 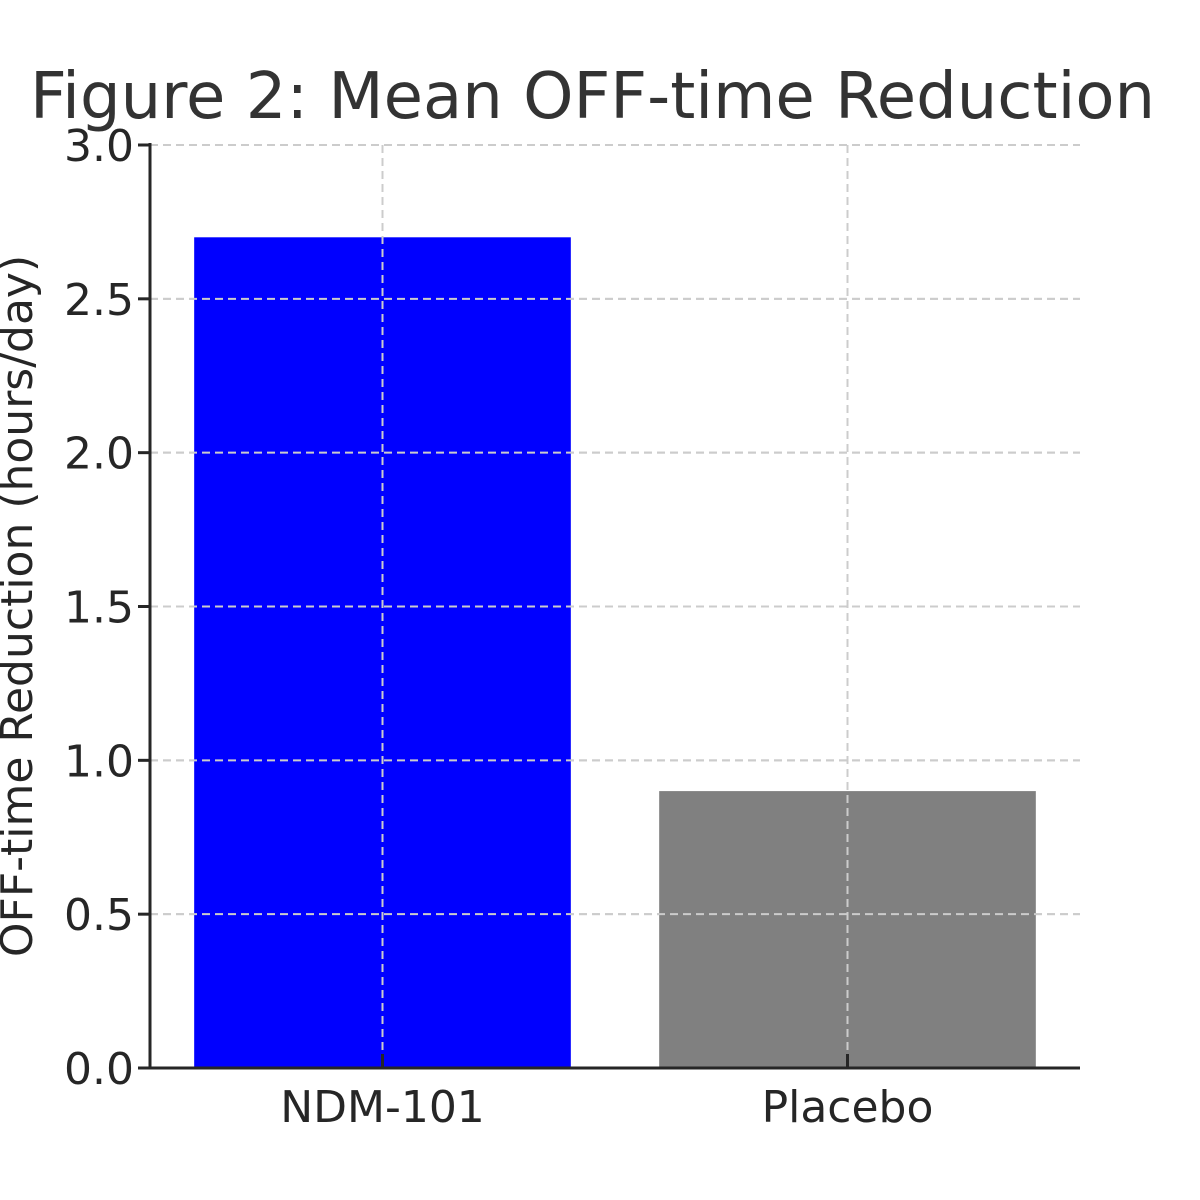 I want to click on chart-title: Figure 2: Mean OFF-time Reduction, so click(x=592, y=97).